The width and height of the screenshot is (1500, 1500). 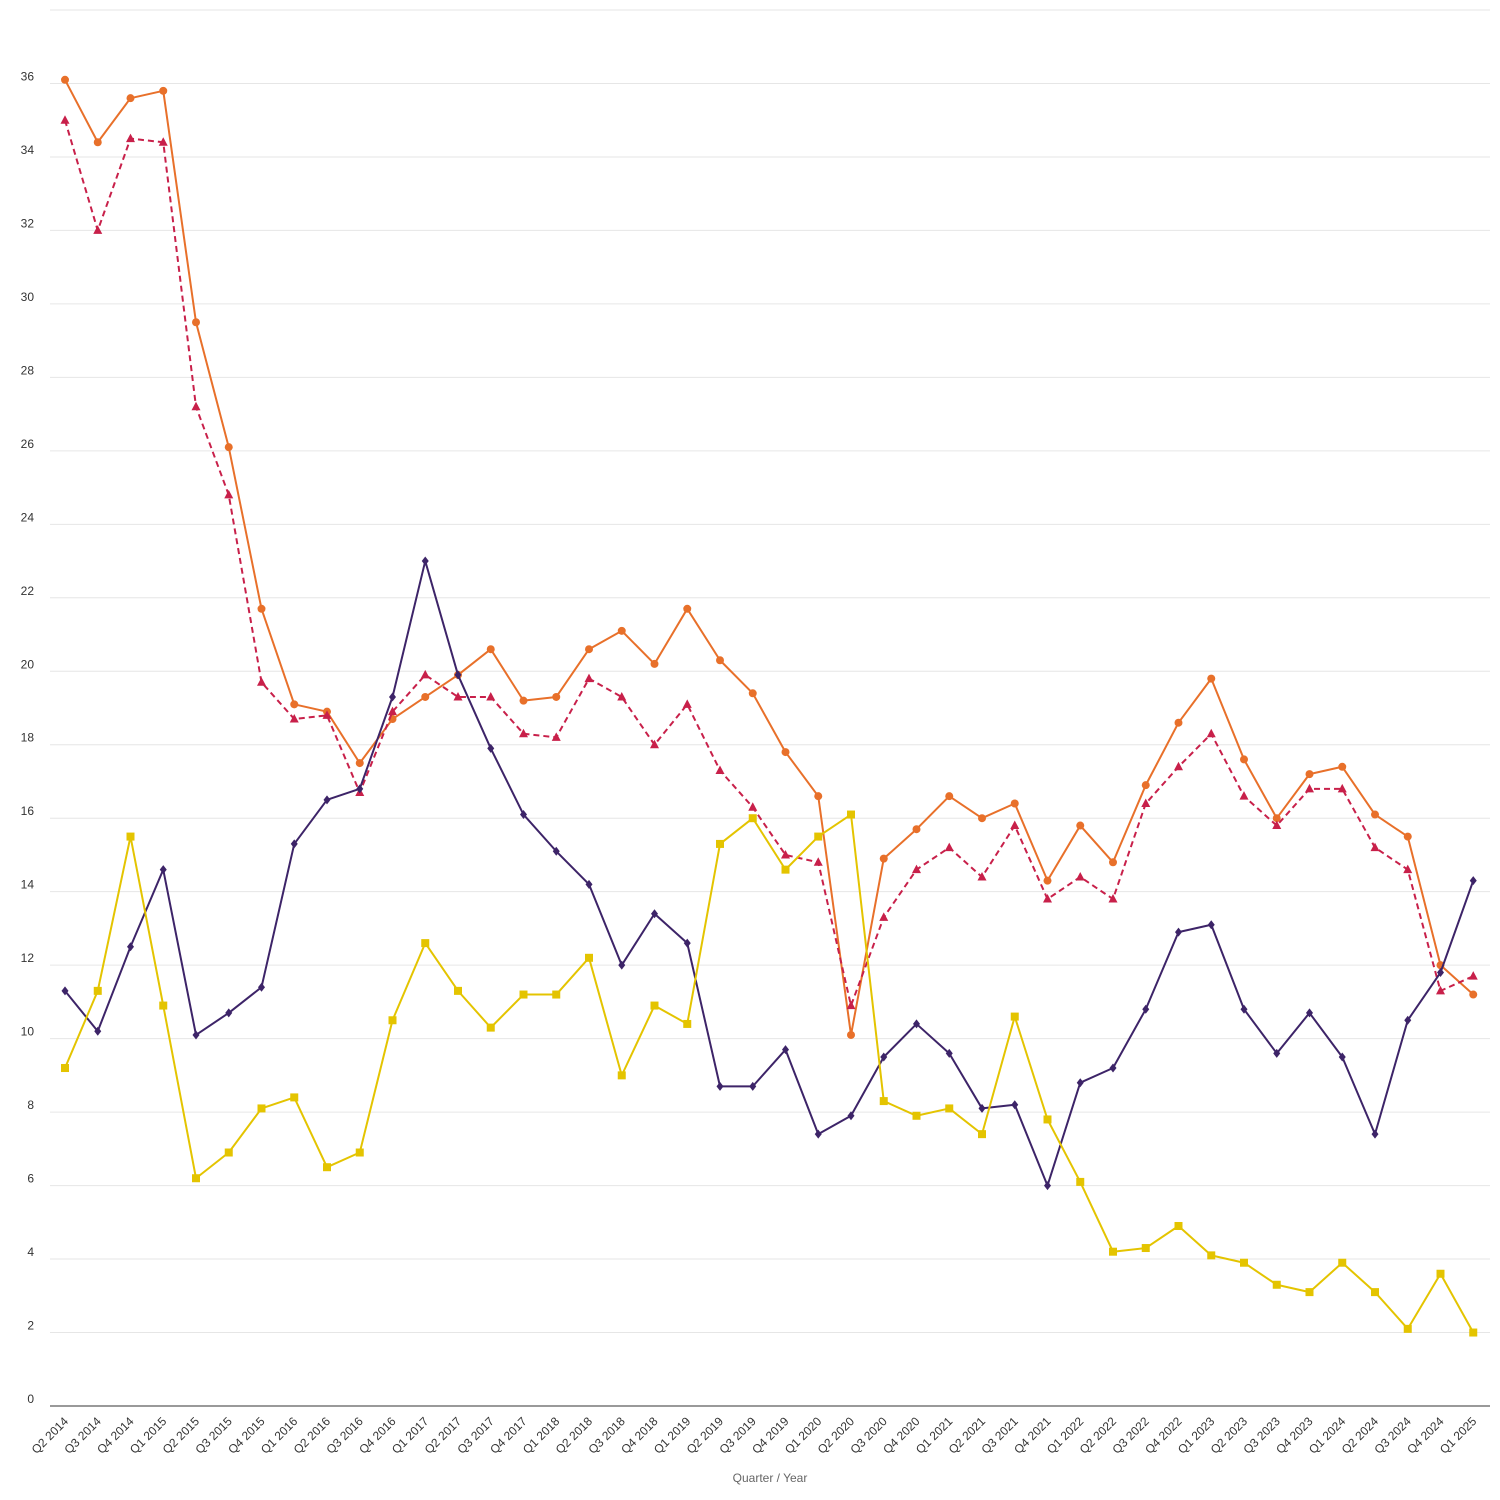 I want to click on y-tick-label: 8, so click(x=30, y=1105).